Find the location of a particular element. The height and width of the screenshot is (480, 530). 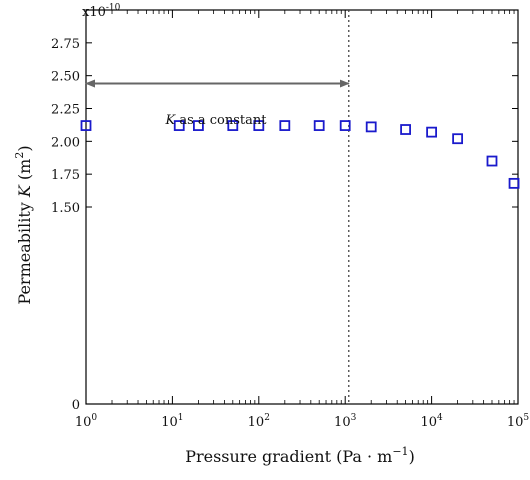

y-tick-label: 0 is located at coordinates (76, 405).